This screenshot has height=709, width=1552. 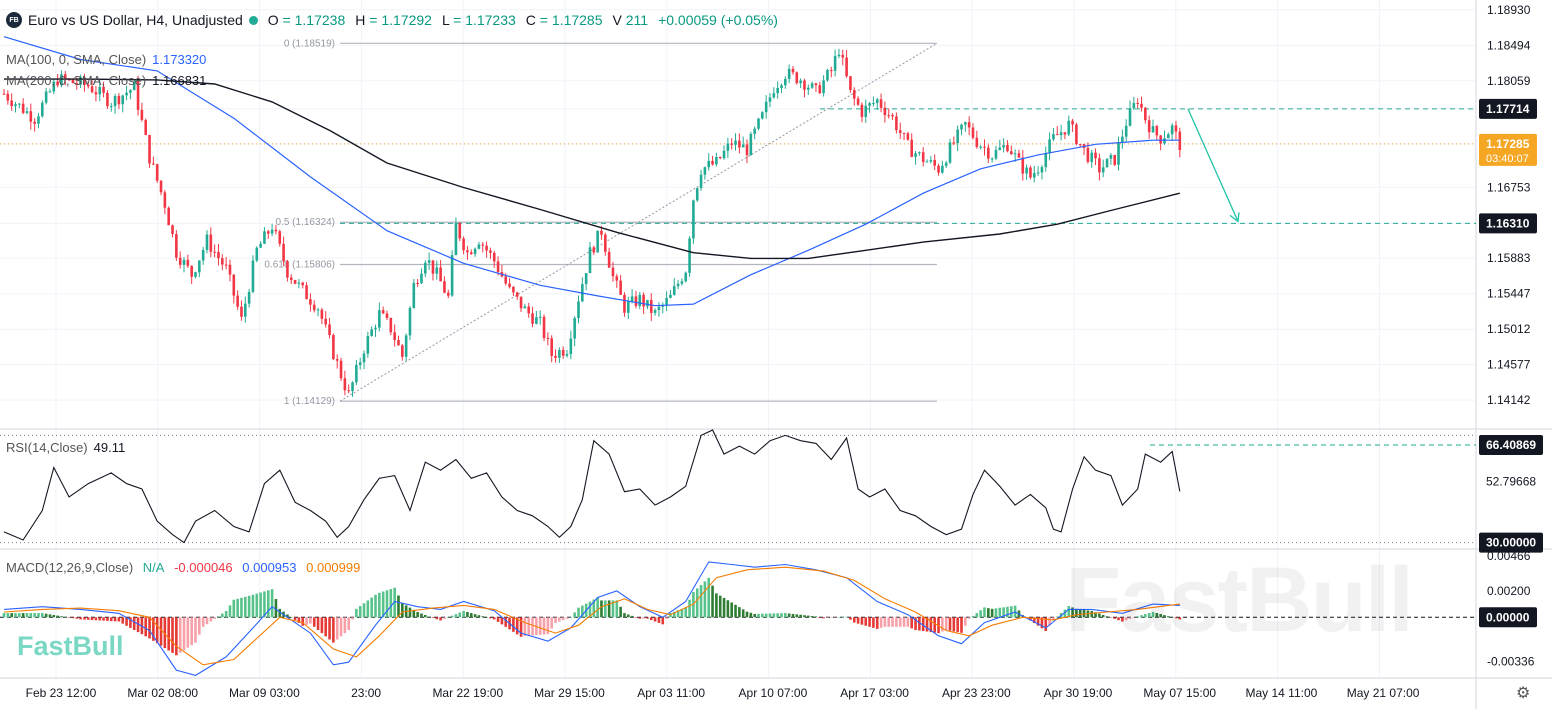 I want to click on fib-level-label: 0 (1.18519), so click(x=309, y=43).